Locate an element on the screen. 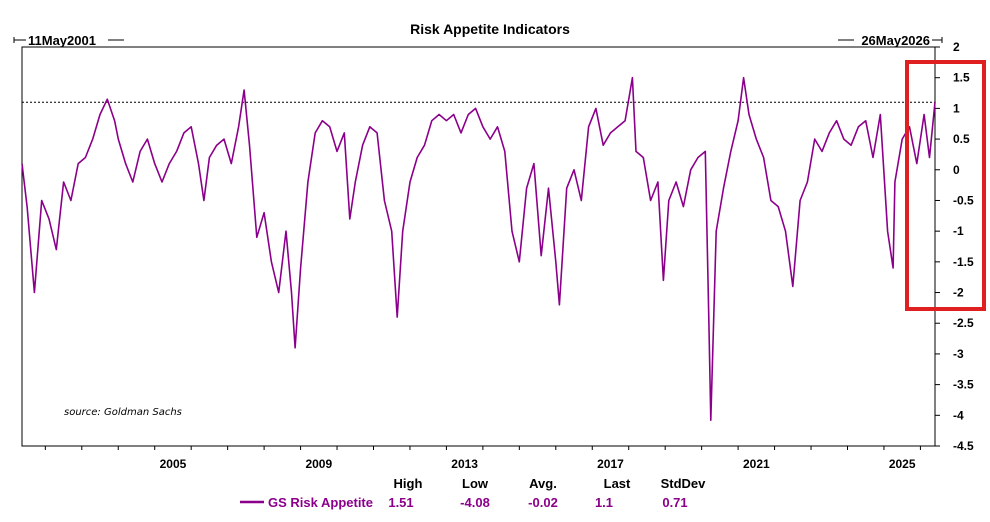 This screenshot has height=522, width=990. y-tick-label: -4.5 is located at coordinates (963, 446).